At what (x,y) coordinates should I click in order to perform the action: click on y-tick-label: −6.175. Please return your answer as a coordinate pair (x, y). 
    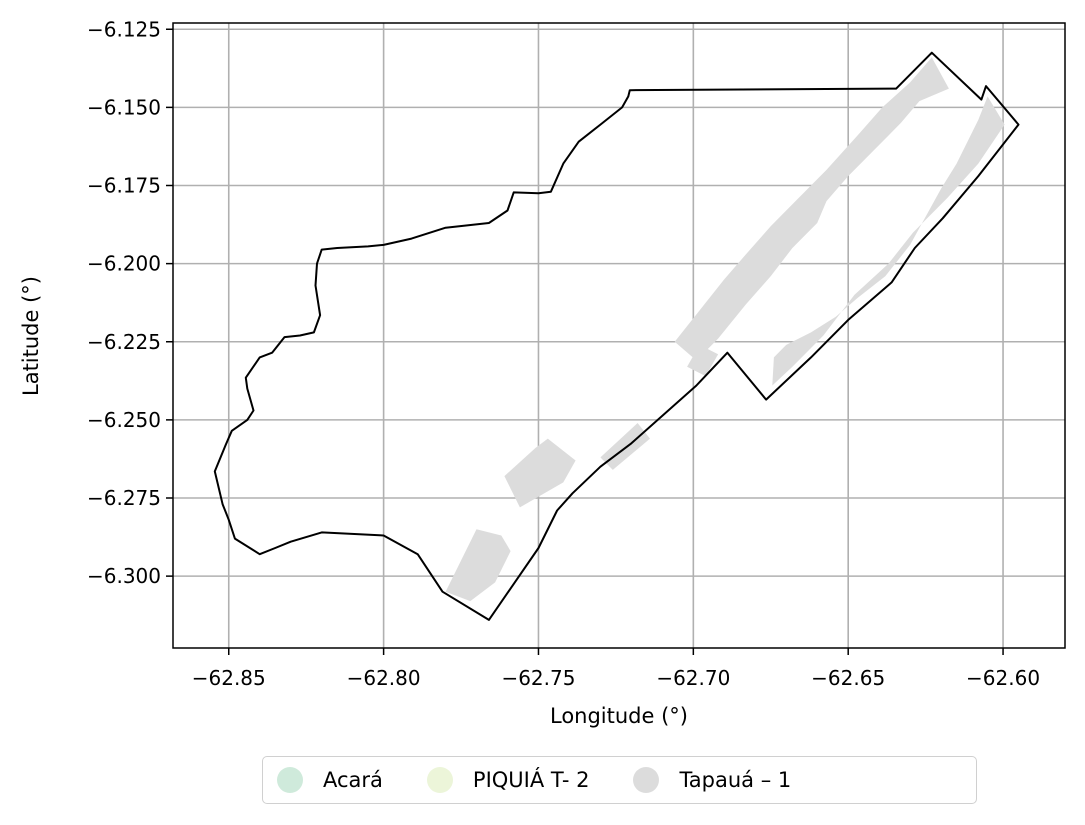
    Looking at the image, I should click on (124, 186).